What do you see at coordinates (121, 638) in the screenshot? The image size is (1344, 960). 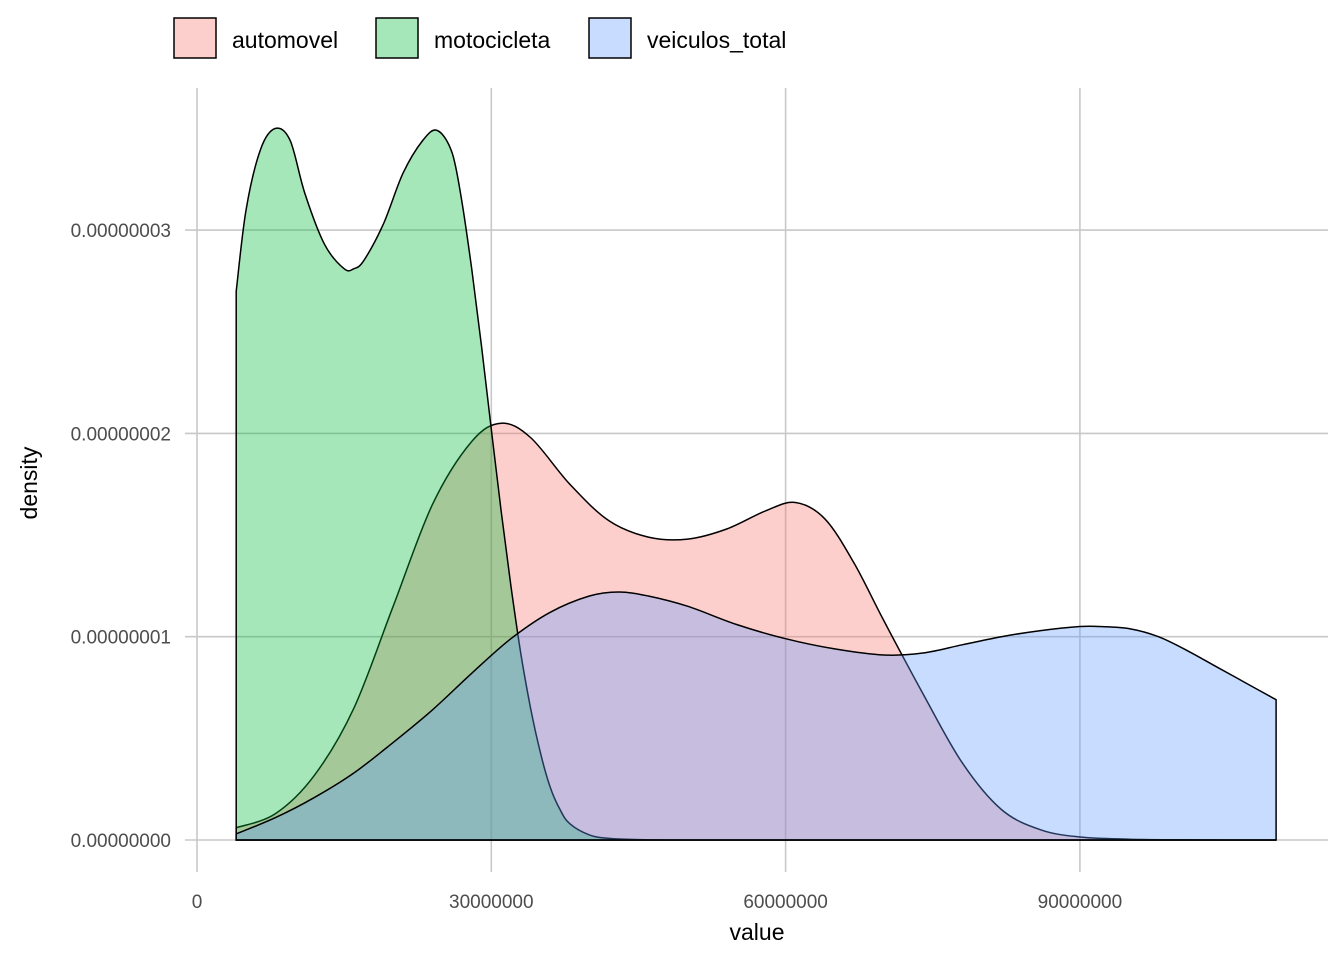 I see `y-tick-label: 0.00000001` at bounding box center [121, 638].